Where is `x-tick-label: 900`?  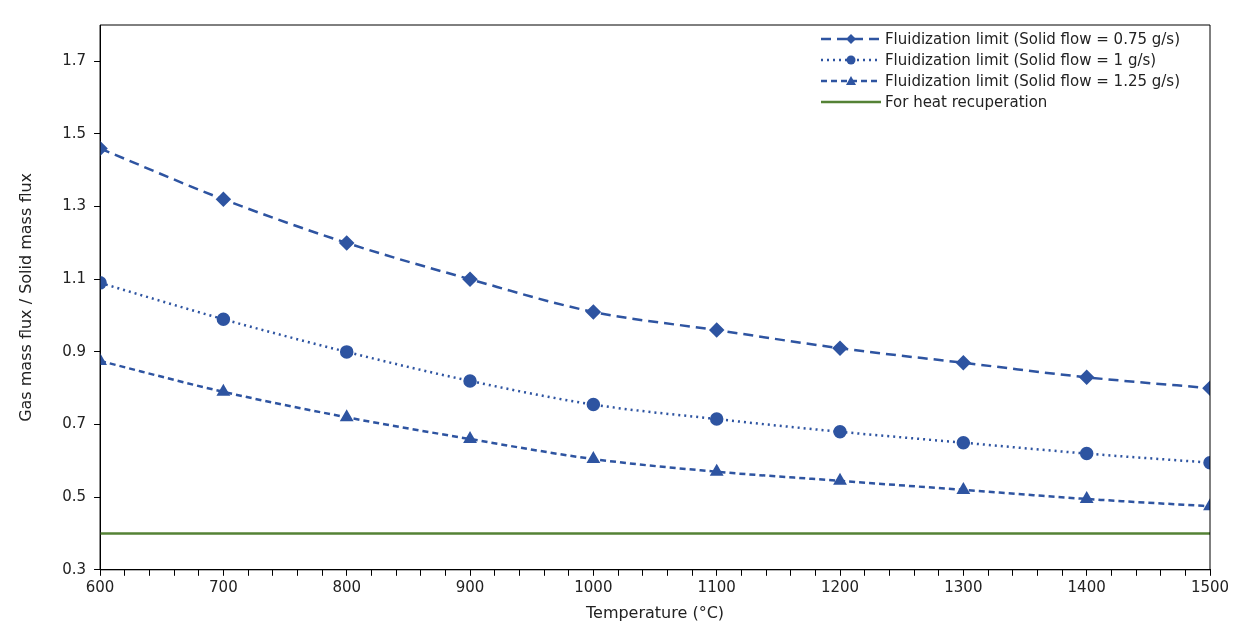 x-tick-label: 900 is located at coordinates (470, 586).